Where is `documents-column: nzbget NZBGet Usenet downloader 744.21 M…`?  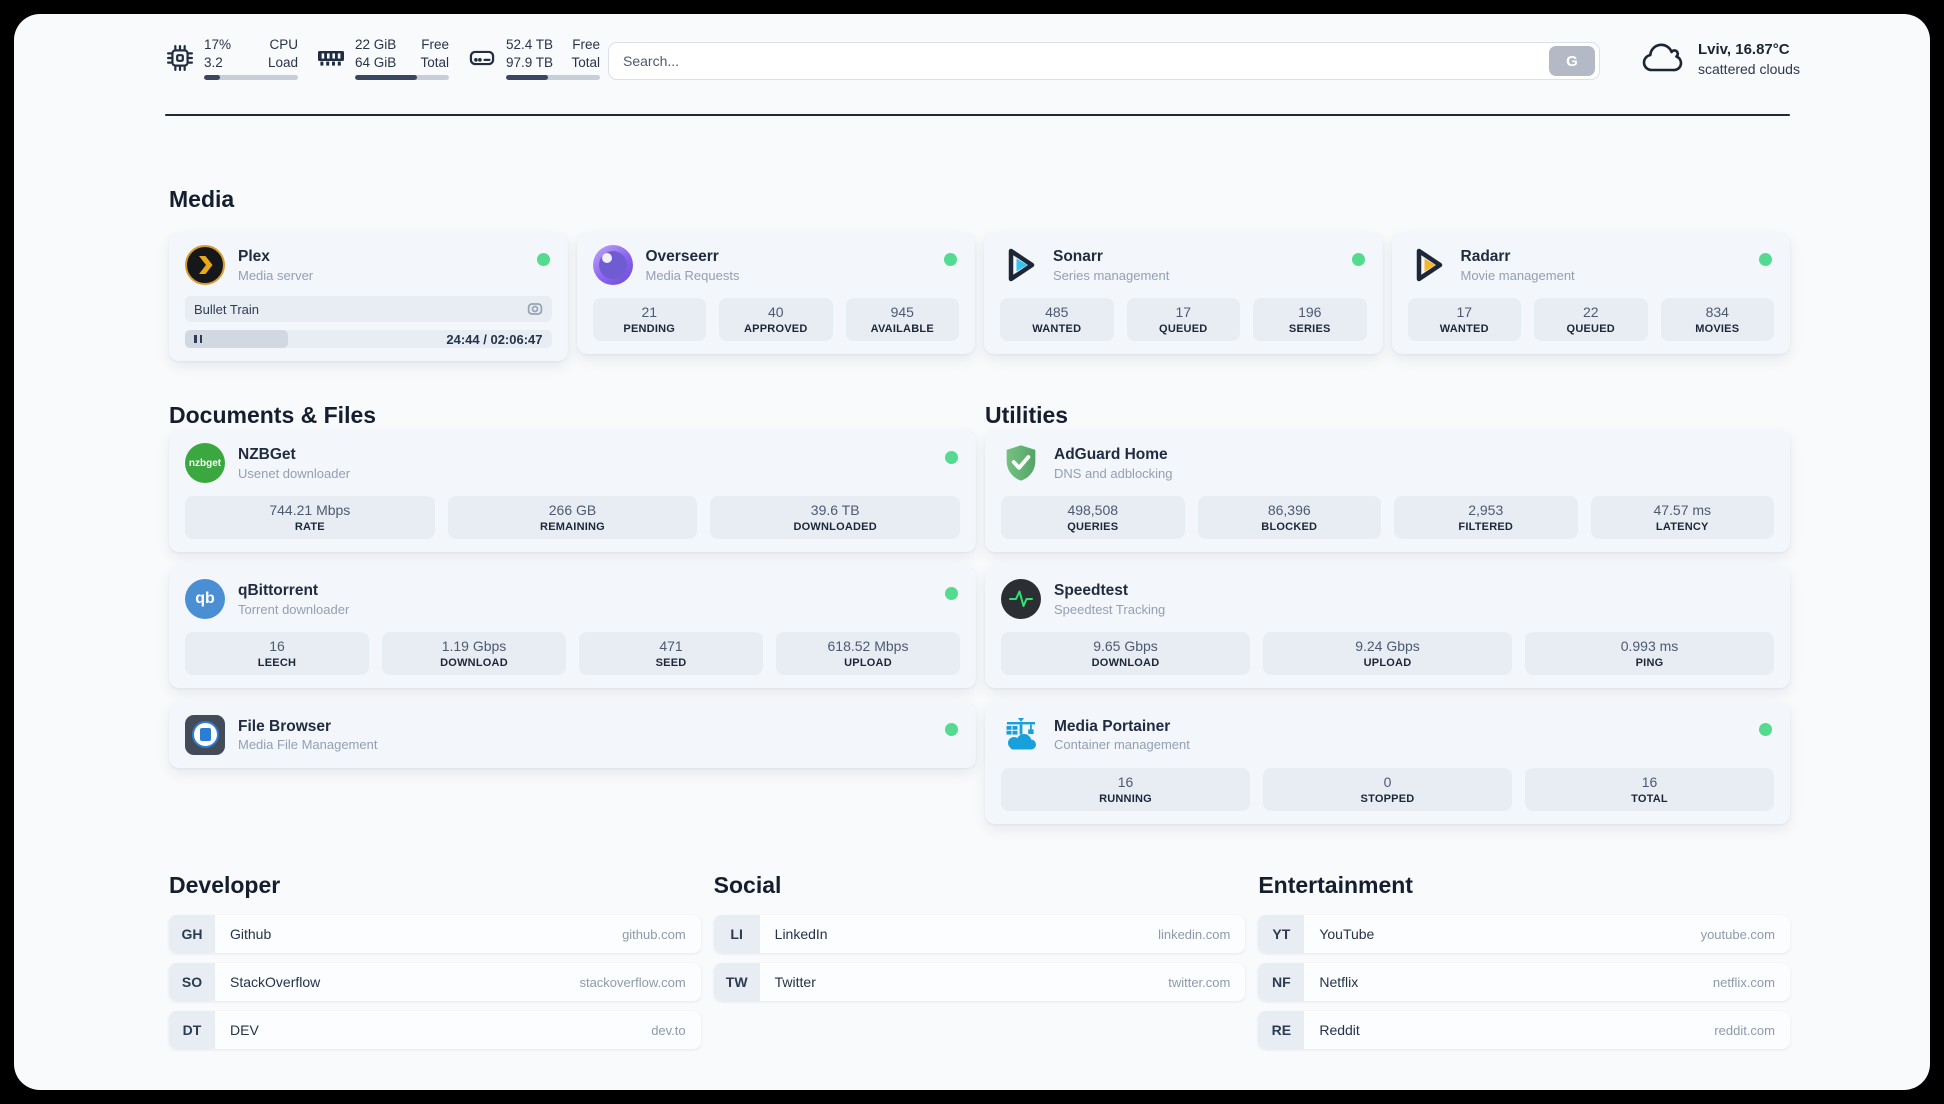
documents-column: nzbget NZBGet Usenet downloader 744.21 M… is located at coordinates (572, 599).